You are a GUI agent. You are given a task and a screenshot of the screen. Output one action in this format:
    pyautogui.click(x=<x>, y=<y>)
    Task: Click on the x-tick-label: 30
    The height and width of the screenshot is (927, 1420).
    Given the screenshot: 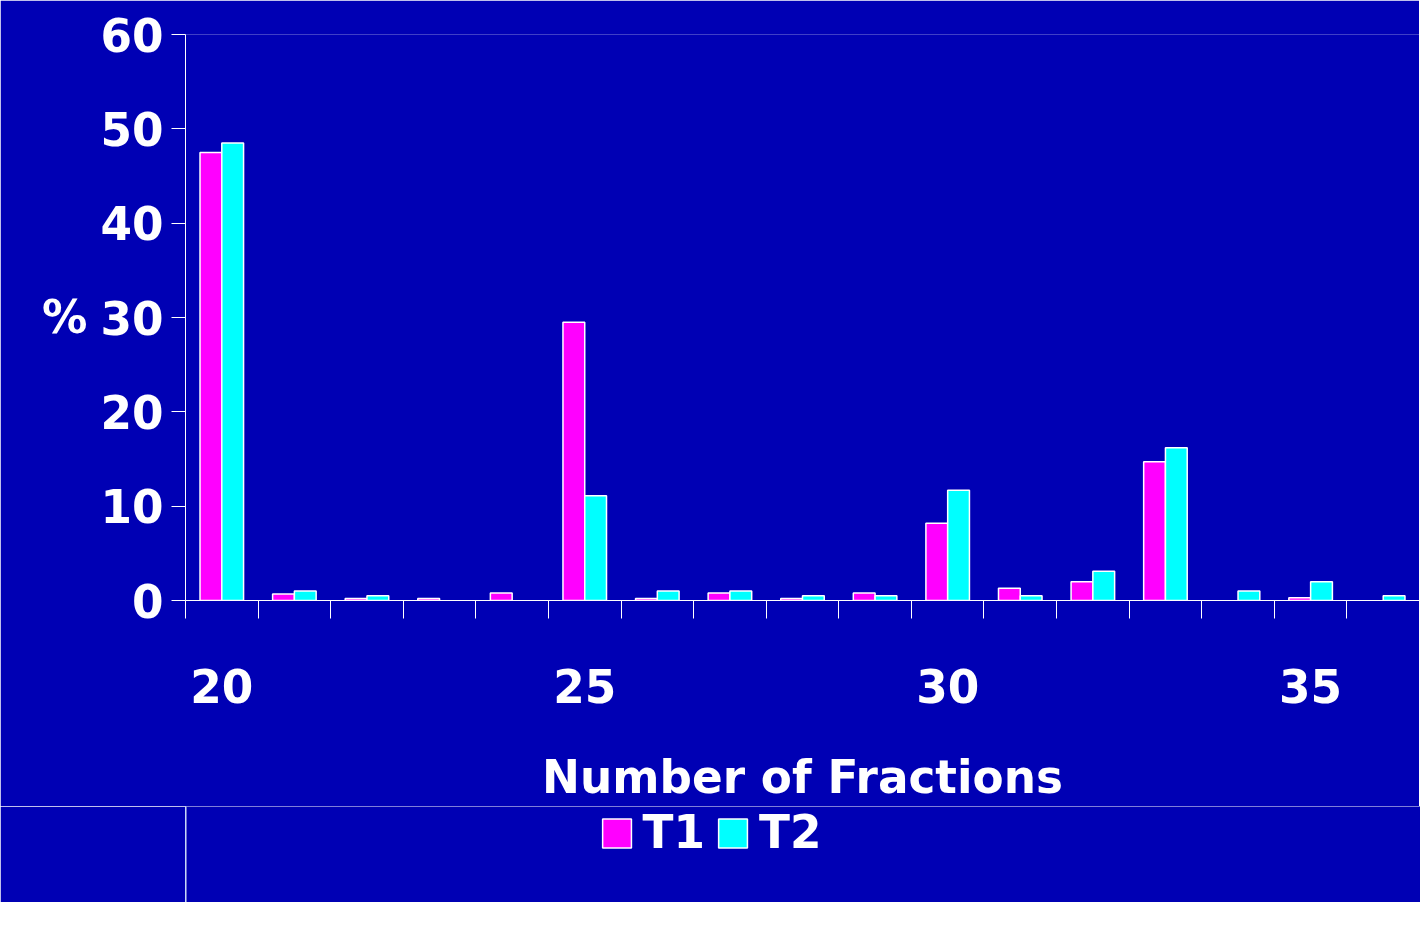 What is the action you would take?
    pyautogui.click(x=948, y=687)
    